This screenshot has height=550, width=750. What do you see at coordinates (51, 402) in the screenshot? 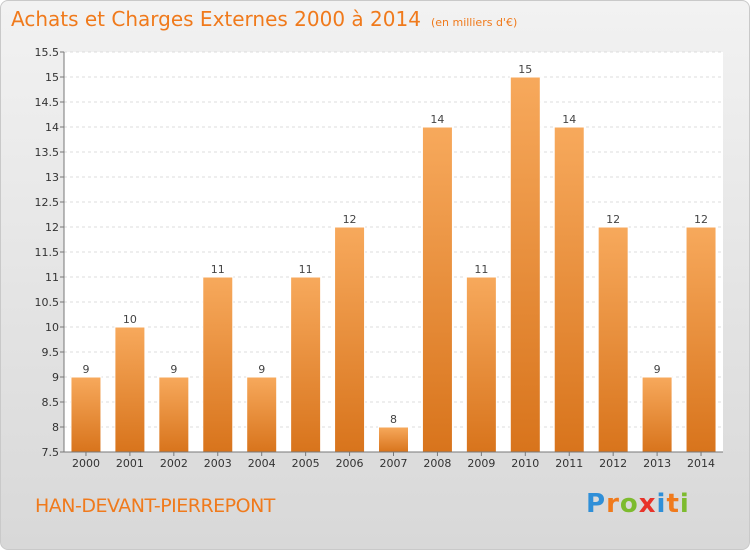
I see `y-tick-label: 8.5` at bounding box center [51, 402].